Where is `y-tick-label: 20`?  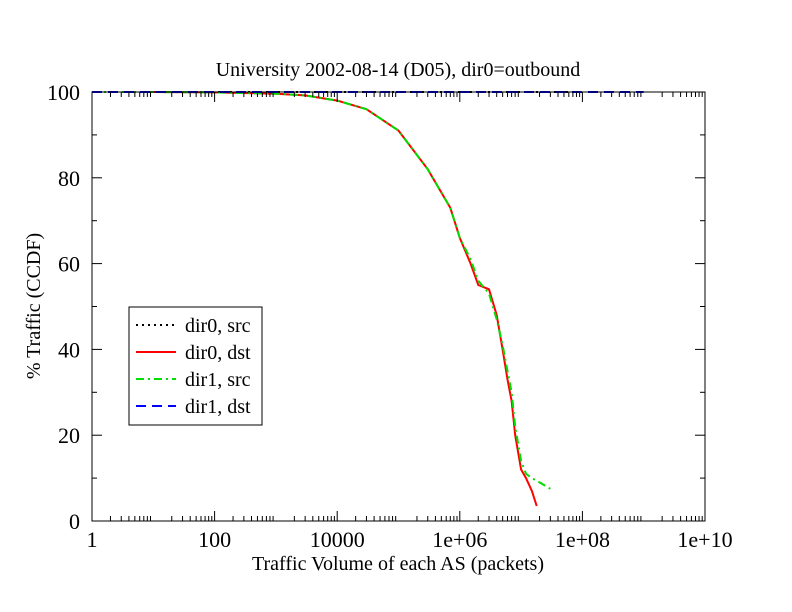
y-tick-label: 20 is located at coordinates (69, 435).